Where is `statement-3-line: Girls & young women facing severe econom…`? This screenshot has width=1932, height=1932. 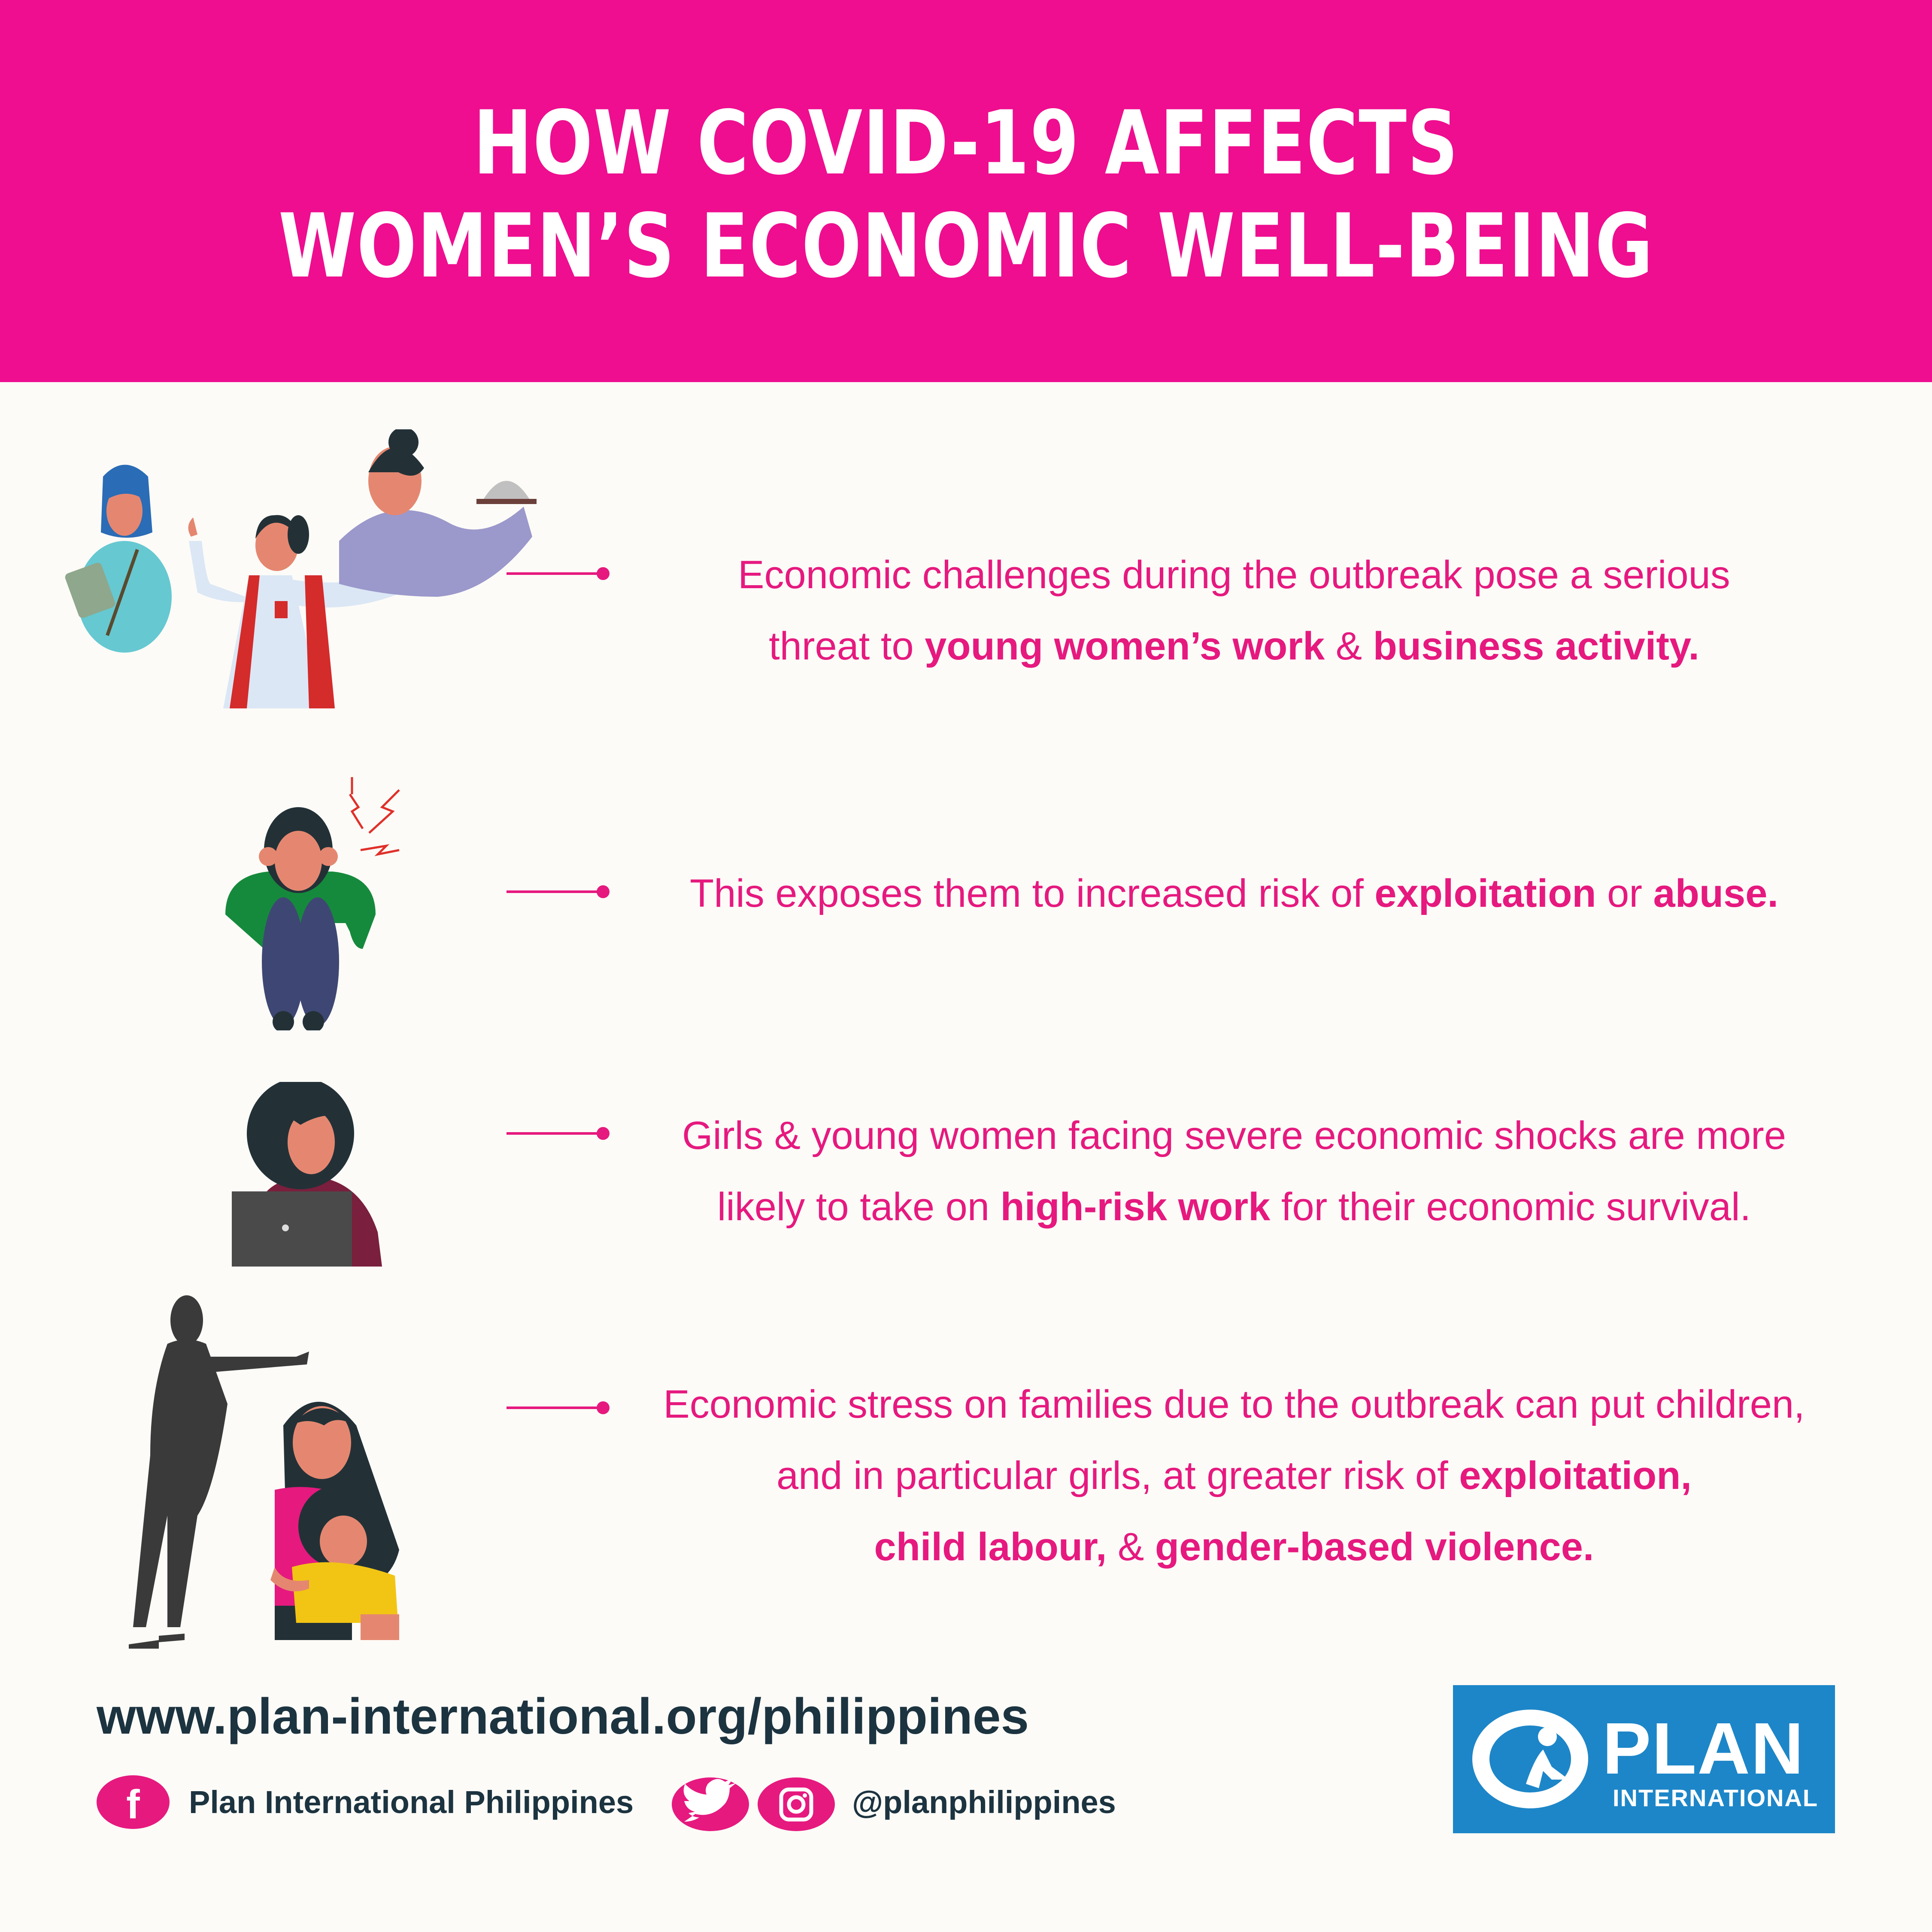
statement-3-line: Girls & young women facing severe econom… is located at coordinates (1234, 1135).